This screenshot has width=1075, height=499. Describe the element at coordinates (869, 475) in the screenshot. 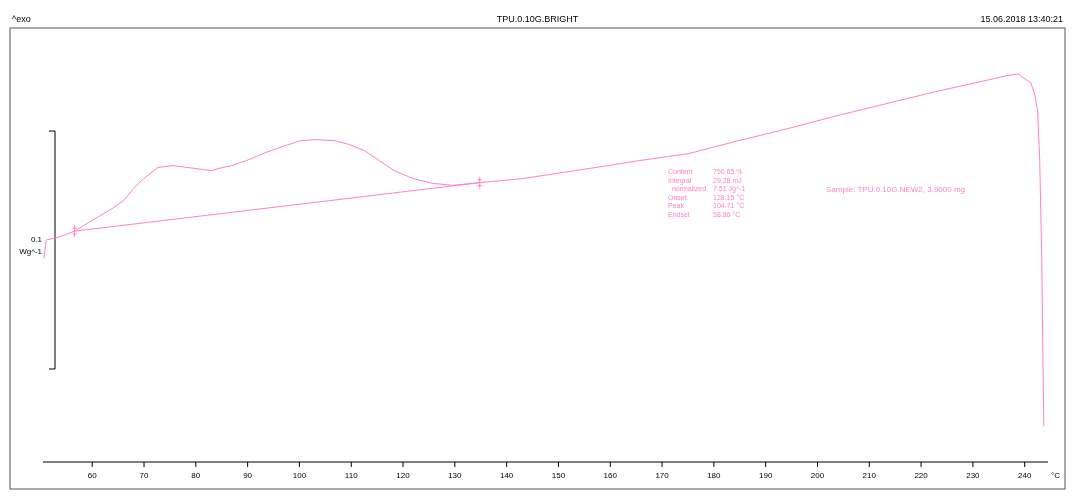

I see `x-tick-label: 210` at that location.